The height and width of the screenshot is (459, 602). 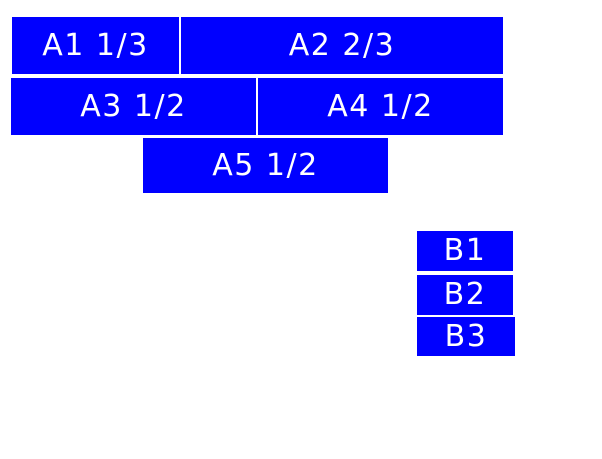 What do you see at coordinates (465, 295) in the screenshot?
I see `block-b2: B2` at bounding box center [465, 295].